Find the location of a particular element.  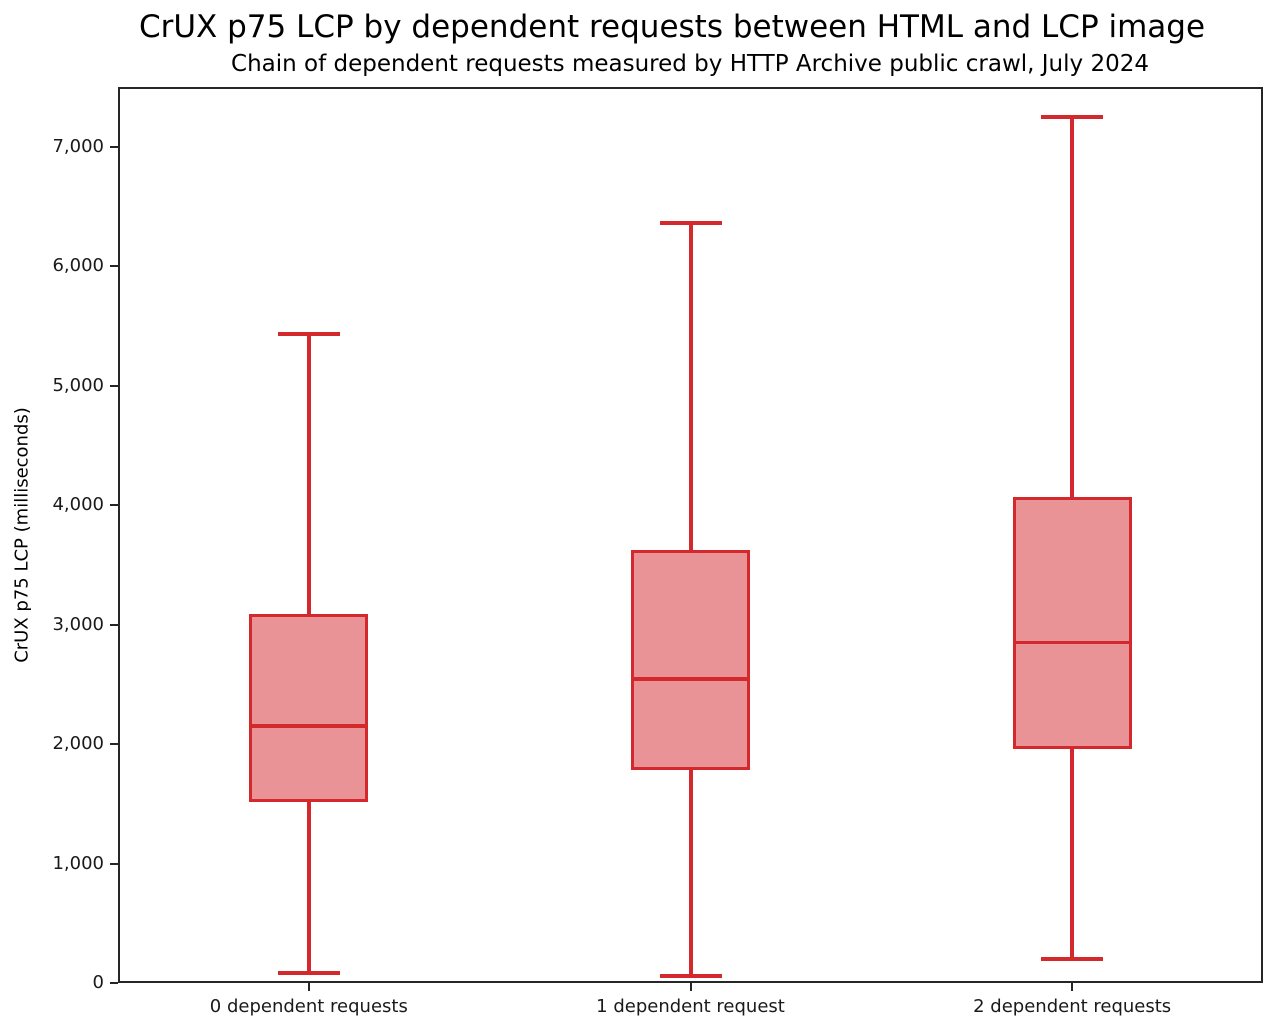

x-tick-label-1: 1 dependent request is located at coordinates (690, 1006).